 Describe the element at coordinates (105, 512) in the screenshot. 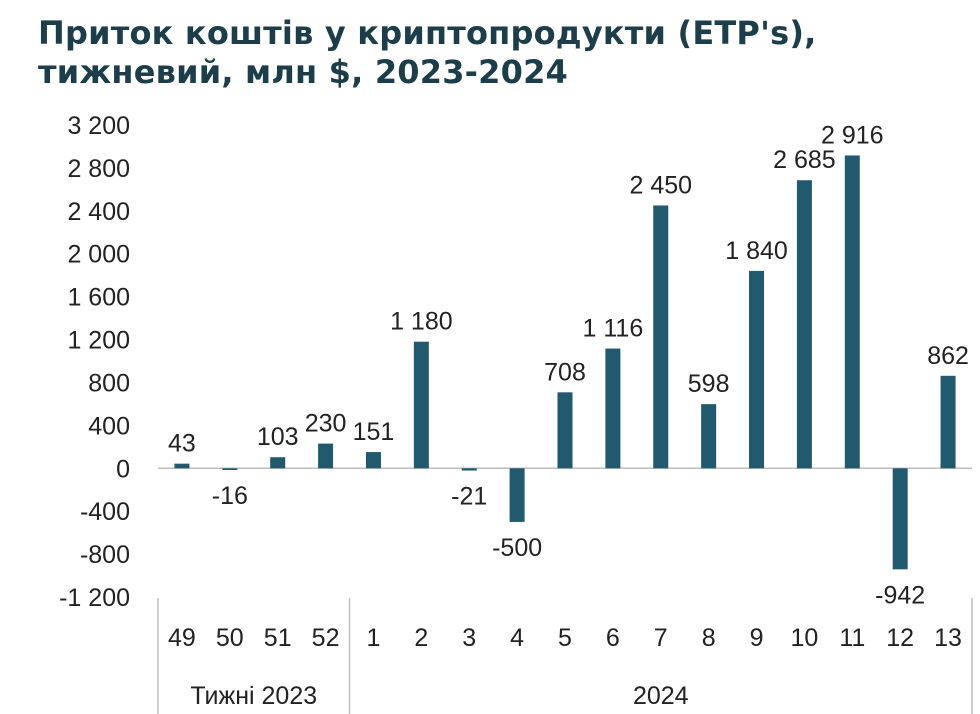

I see `y-tick-label: -400` at that location.